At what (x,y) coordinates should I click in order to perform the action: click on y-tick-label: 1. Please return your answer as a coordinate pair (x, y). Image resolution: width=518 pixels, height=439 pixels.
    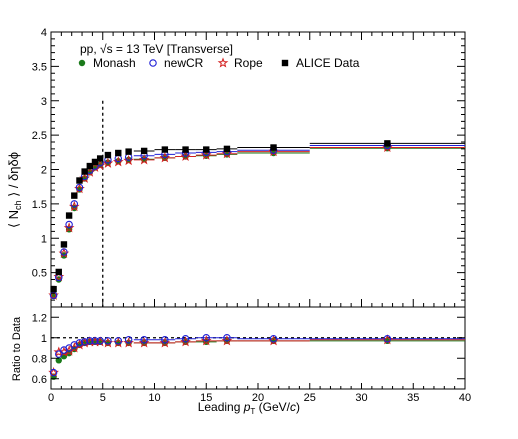
    Looking at the image, I should click on (44, 239).